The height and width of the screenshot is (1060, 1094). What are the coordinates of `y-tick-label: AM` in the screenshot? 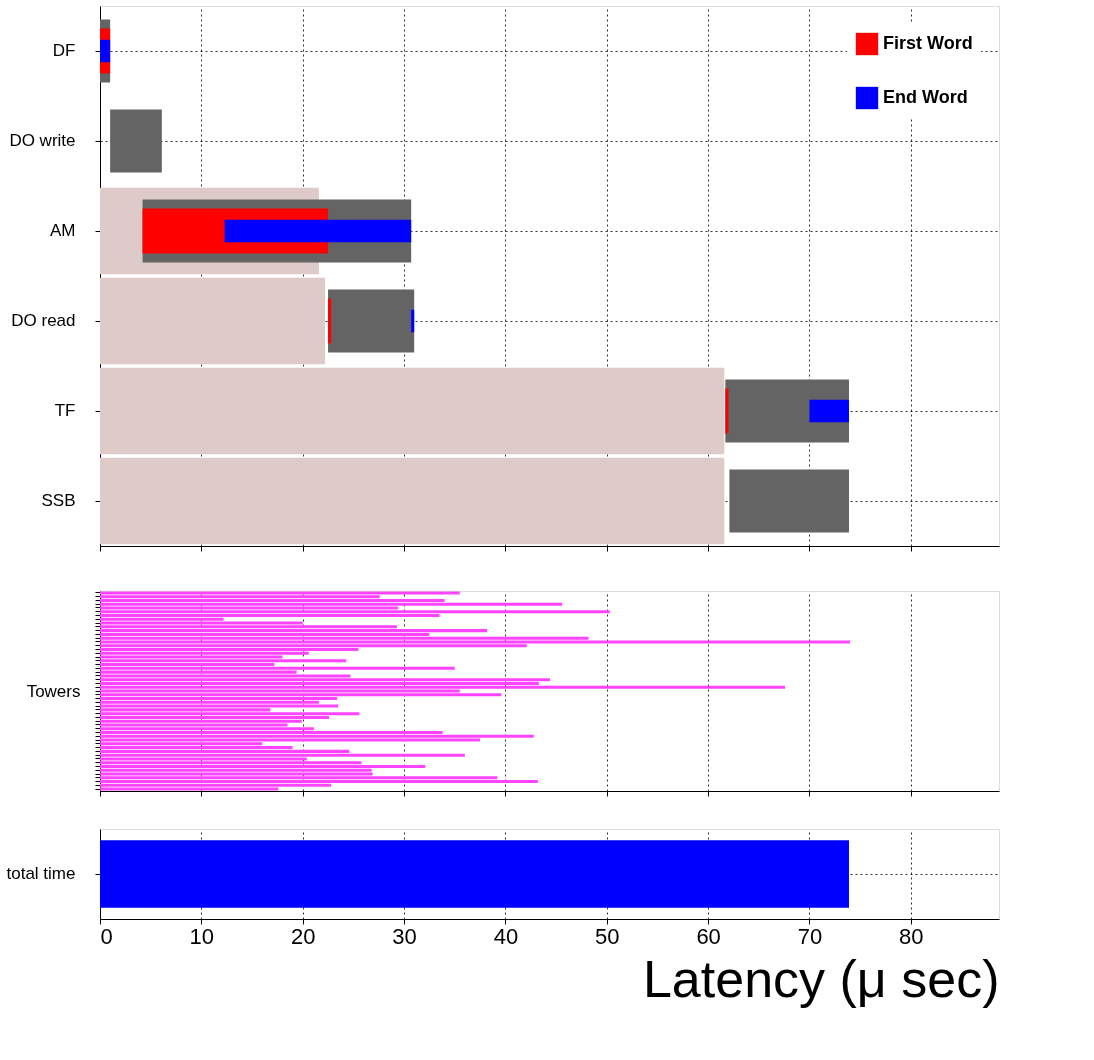 It's located at (63, 230).